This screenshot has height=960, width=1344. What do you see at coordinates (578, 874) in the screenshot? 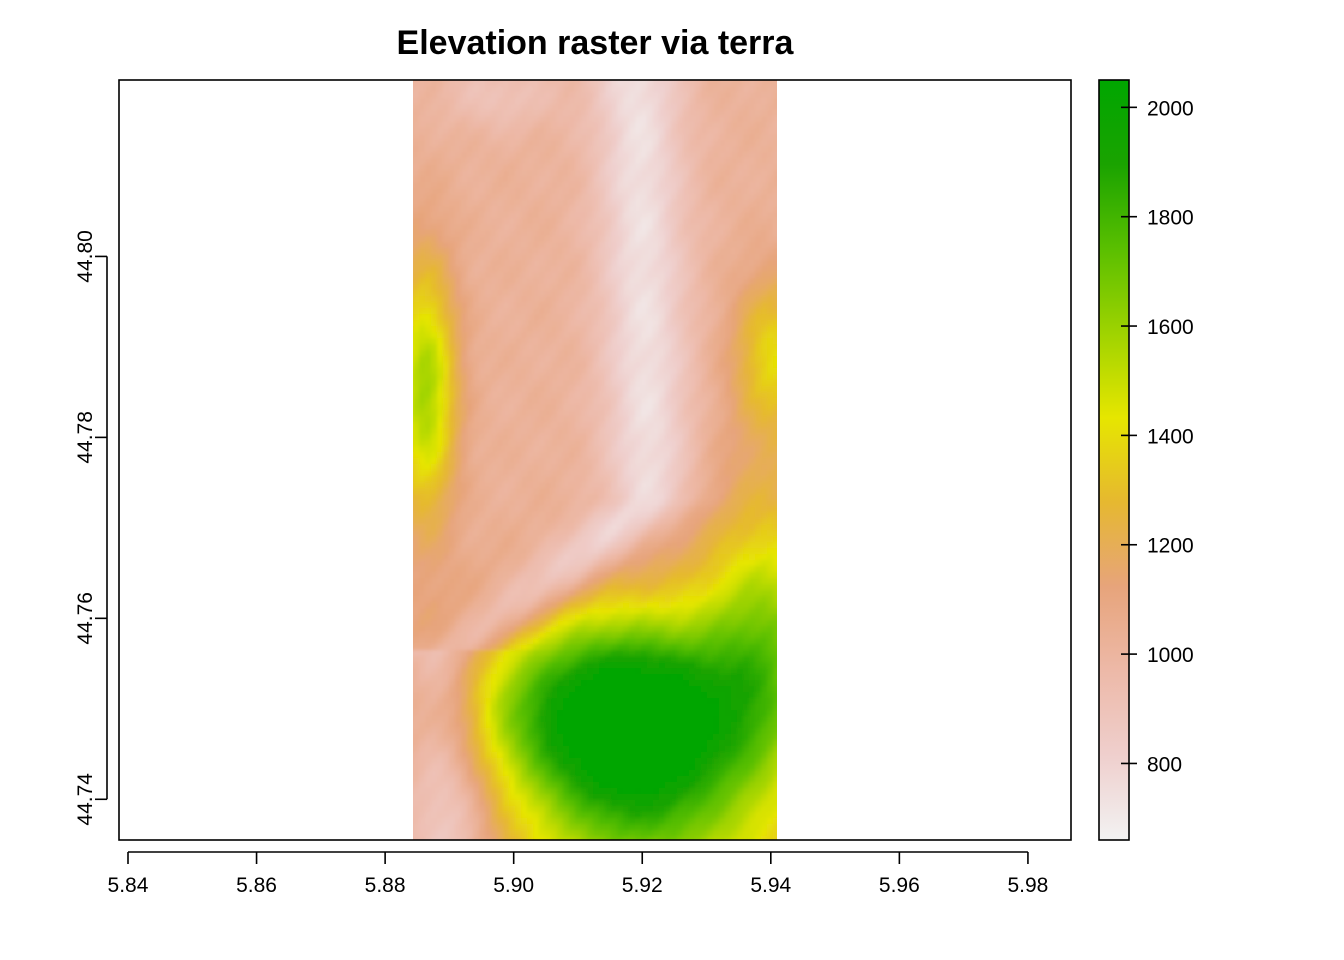
I see `x-axis: 5.84 5.86 5.88 5.90 5.92 5.94 5.96 5.98` at bounding box center [578, 874].